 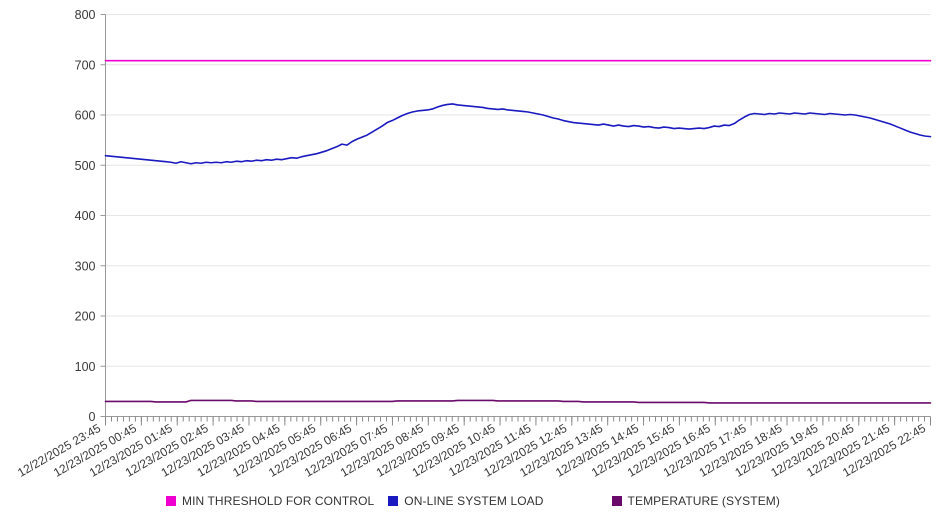 What do you see at coordinates (85, 166) in the screenshot?
I see `y-tick-label: 500` at bounding box center [85, 166].